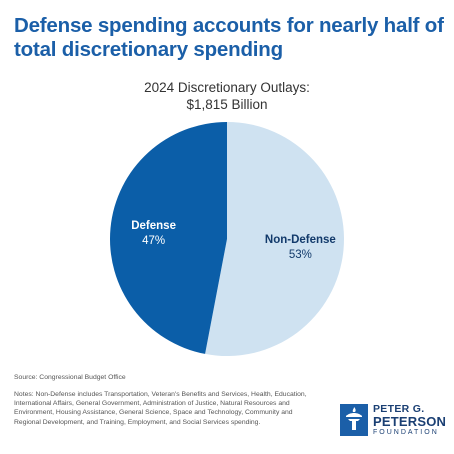 The image size is (454, 454). Describe the element at coordinates (300, 240) in the screenshot. I see `slice-name-label: Non-Defense` at that location.